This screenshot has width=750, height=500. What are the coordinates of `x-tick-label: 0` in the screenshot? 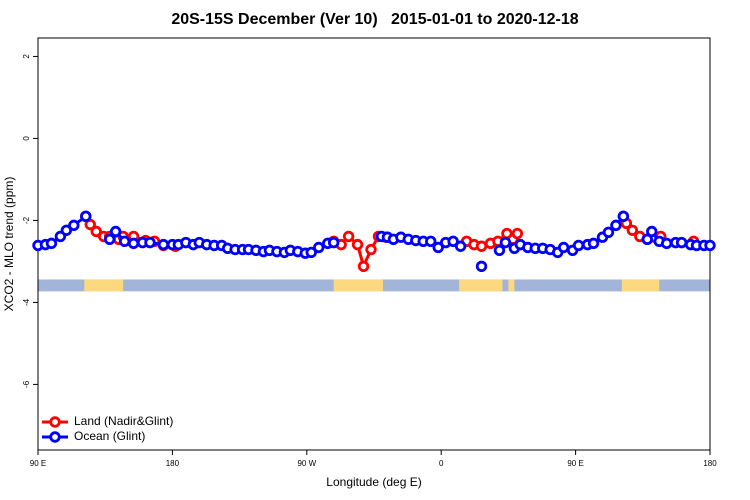 It's located at (441, 463).